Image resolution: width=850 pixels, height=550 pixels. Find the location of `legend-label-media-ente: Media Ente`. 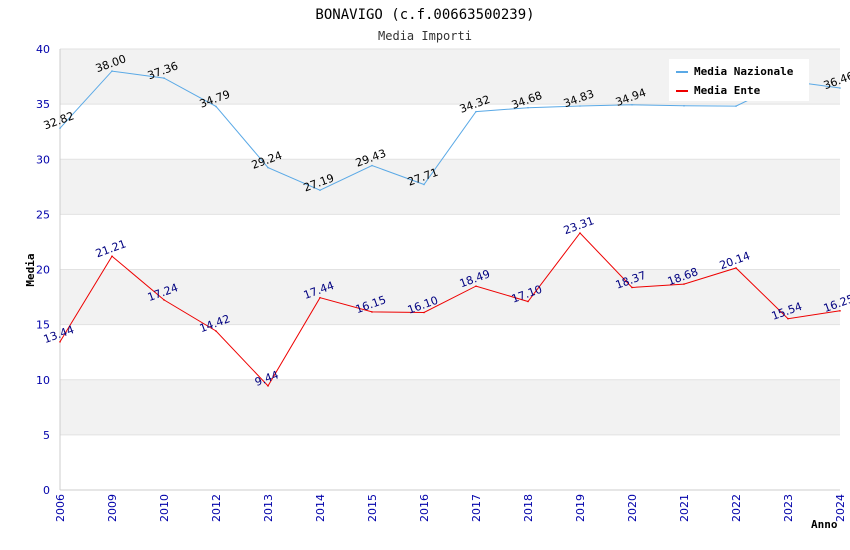

legend-label-media-ente: Media Ente is located at coordinates (727, 90).